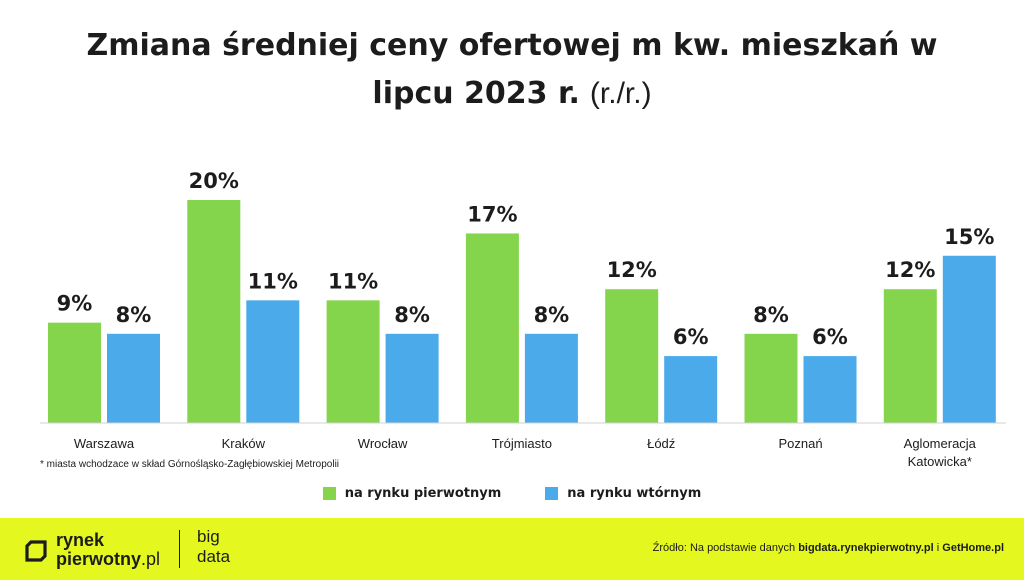 The height and width of the screenshot is (580, 1024). Describe the element at coordinates (552, 493) in the screenshot. I see `legend-swatch-secondary` at that location.